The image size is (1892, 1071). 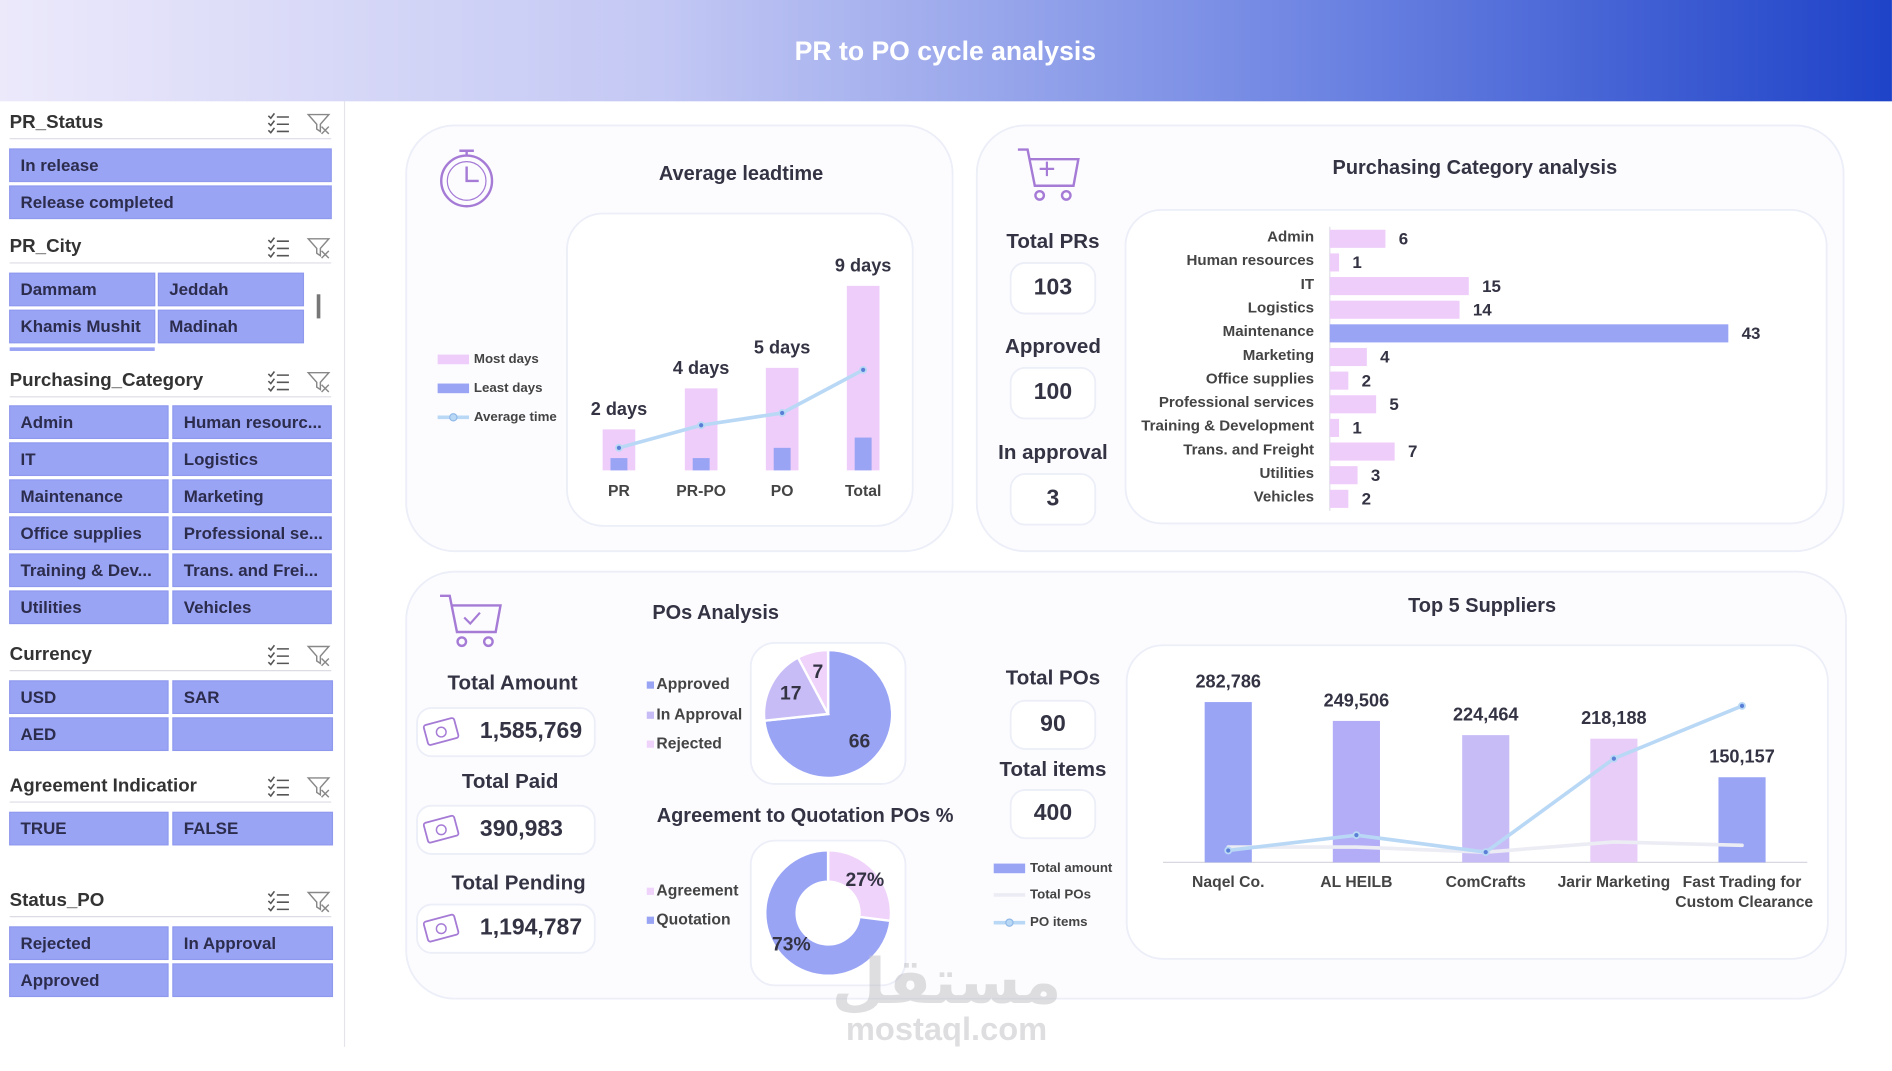 What do you see at coordinates (221, 459) in the screenshot?
I see `slicer-item-label: Logistics` at bounding box center [221, 459].